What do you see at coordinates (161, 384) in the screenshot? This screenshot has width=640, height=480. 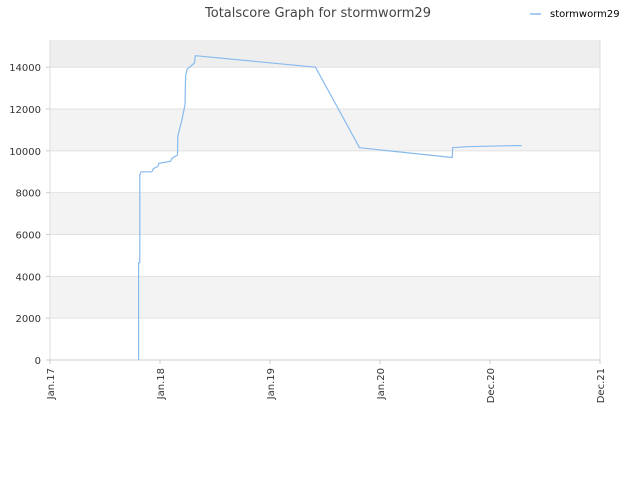 I see `x-tick-label: Jan.18` at bounding box center [161, 384].